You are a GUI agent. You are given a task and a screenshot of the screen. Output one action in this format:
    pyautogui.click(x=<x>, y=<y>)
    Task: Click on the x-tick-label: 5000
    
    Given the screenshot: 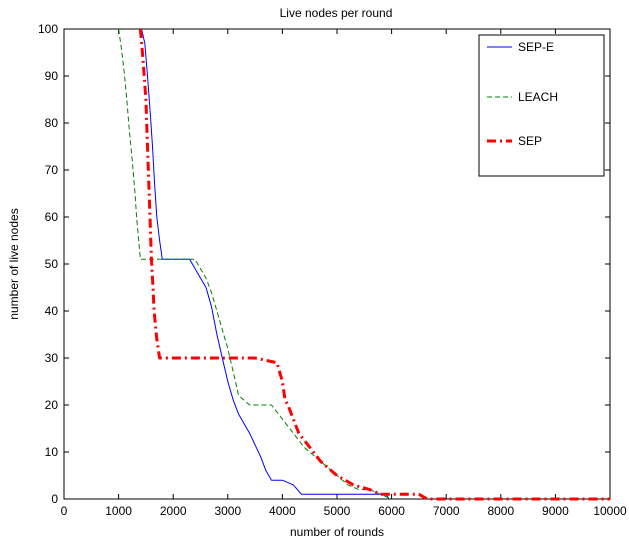 What is the action you would take?
    pyautogui.click(x=337, y=511)
    